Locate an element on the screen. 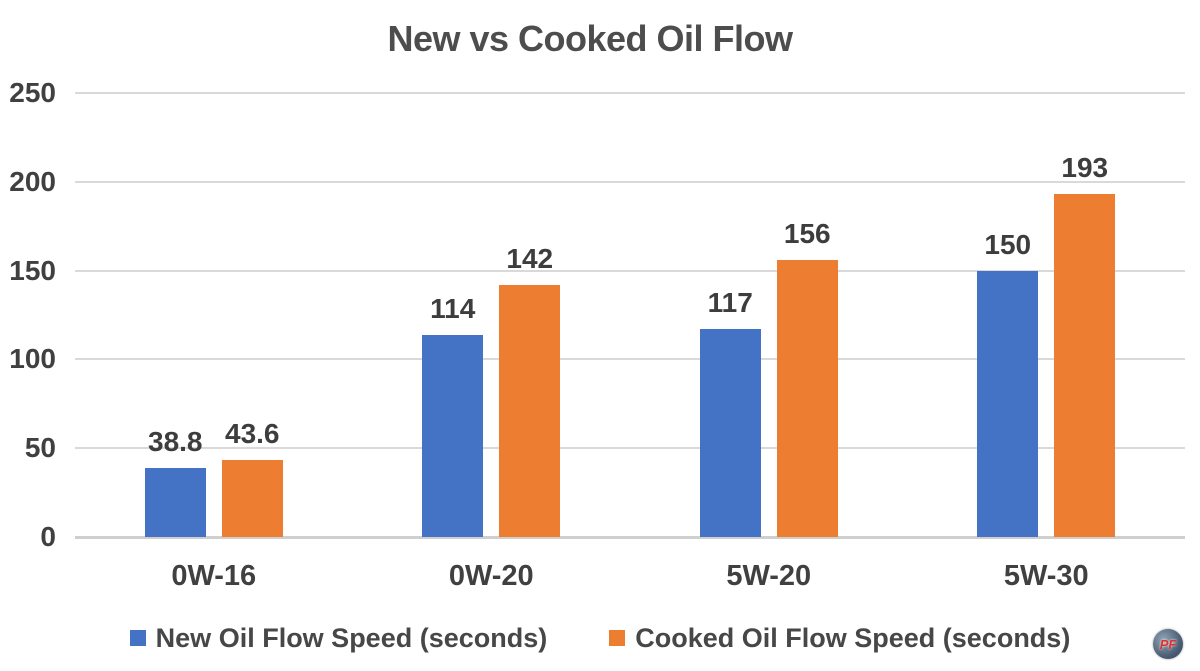 The height and width of the screenshot is (671, 1200). bar-value-label: 156 is located at coordinates (807, 233).